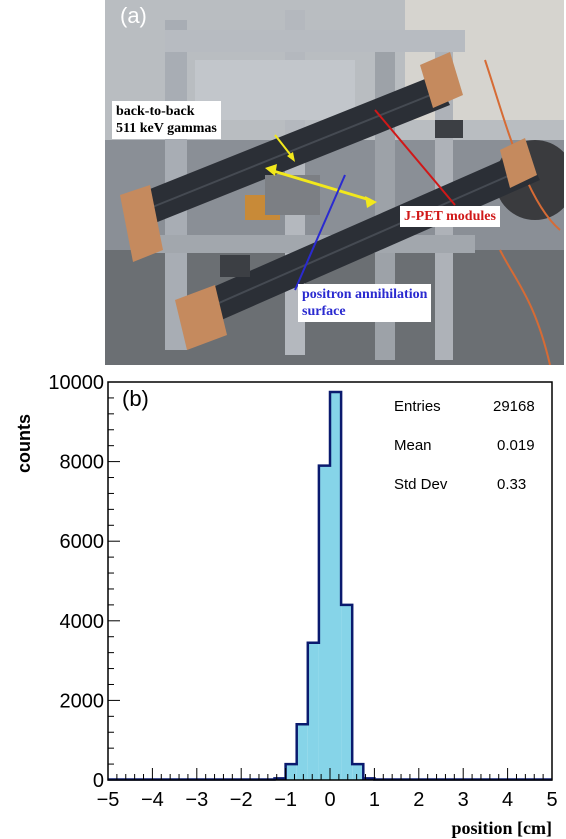 The height and width of the screenshot is (839, 566). Describe the element at coordinates (166, 111) in the screenshot. I see `gammas-annotation-line1: back-to-back` at that location.